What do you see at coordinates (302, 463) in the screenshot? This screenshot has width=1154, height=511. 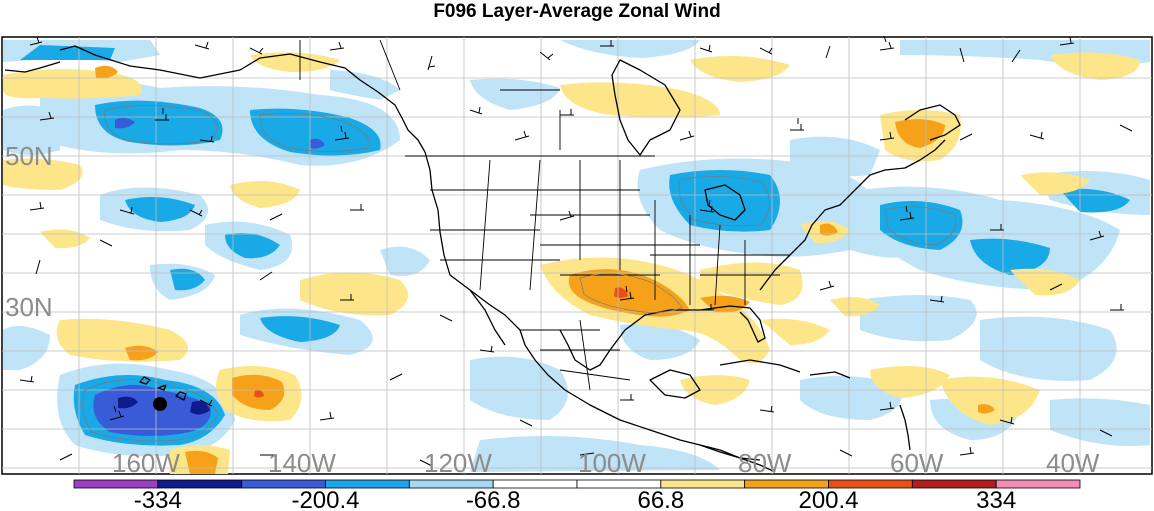 I see `lon-label-140w: 140W` at bounding box center [302, 463].